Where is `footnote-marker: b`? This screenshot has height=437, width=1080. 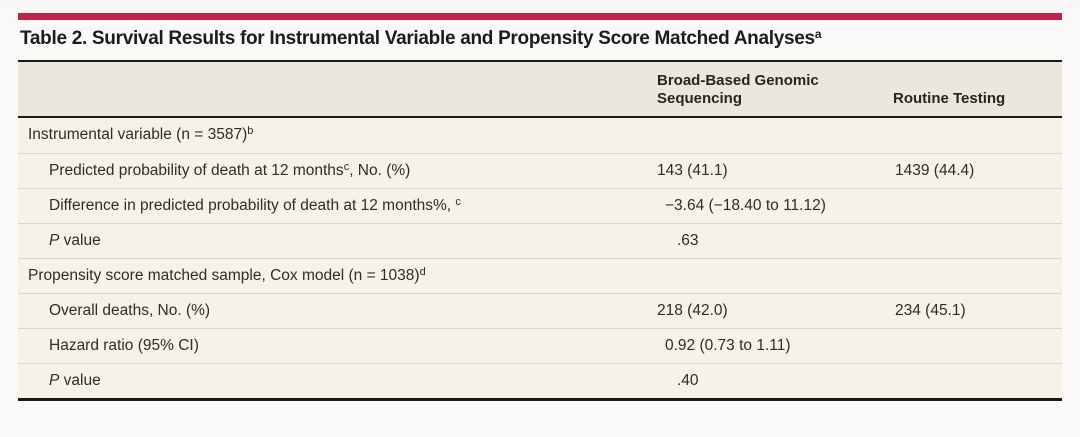 footnote-marker: b is located at coordinates (250, 131).